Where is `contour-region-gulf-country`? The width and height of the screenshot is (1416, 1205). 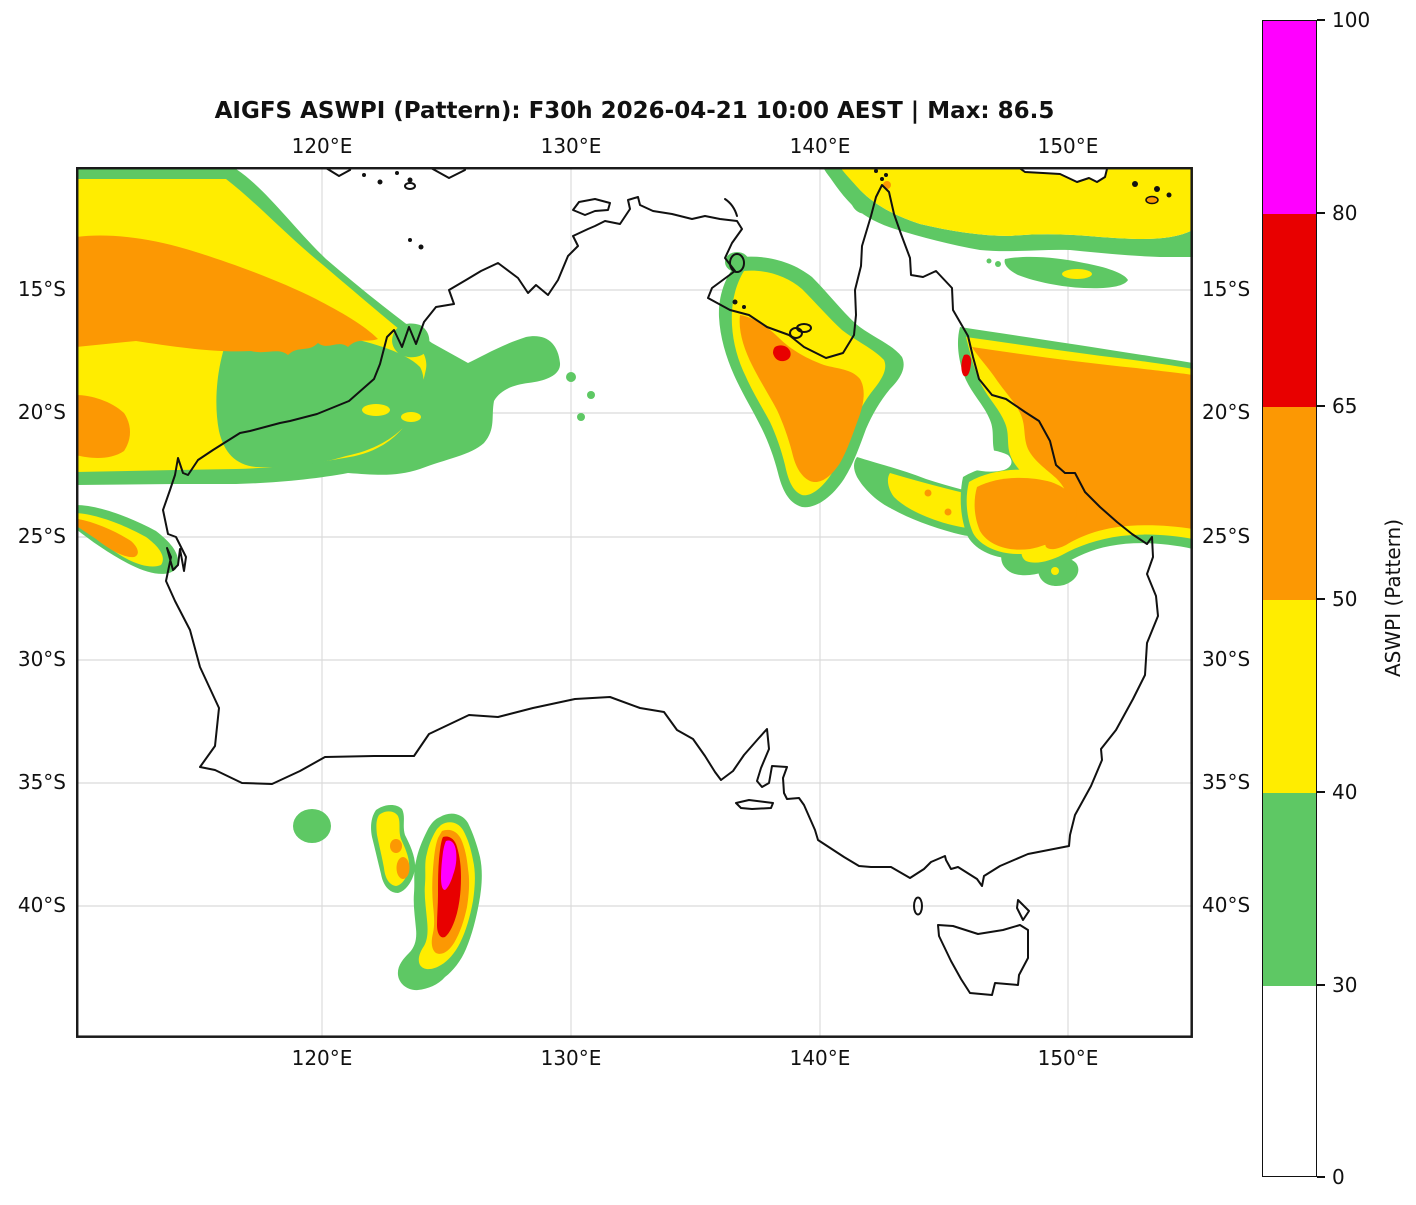
contour-region-gulf-country is located at coordinates (811, 382).